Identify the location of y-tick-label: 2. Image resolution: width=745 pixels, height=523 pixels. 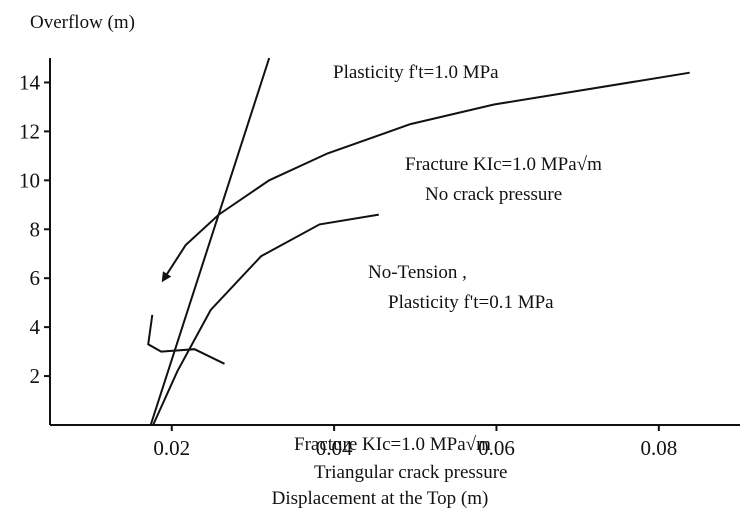
(35, 376).